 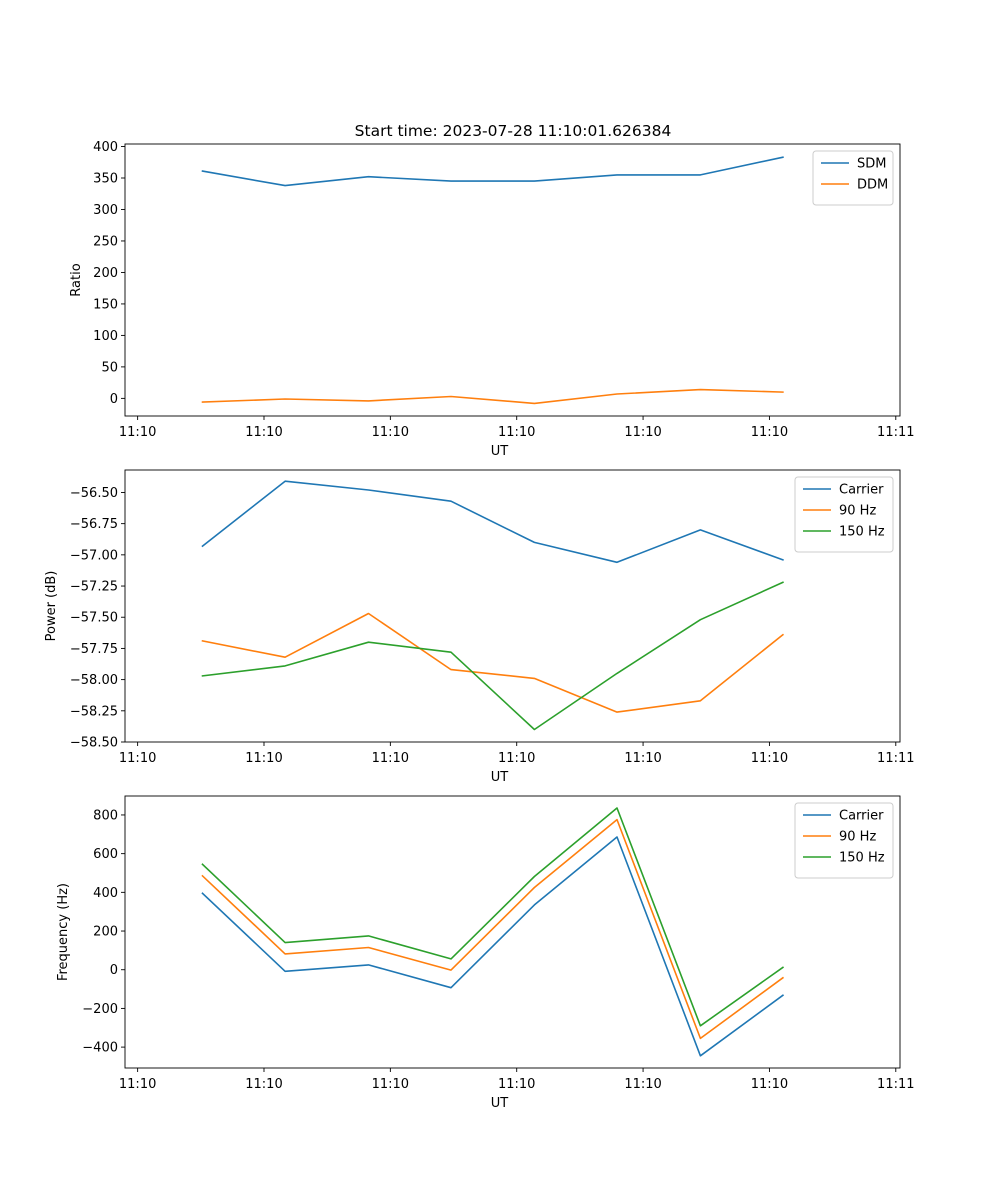 What do you see at coordinates (105, 241) in the screenshot?
I see `y-tick-label: 250` at bounding box center [105, 241].